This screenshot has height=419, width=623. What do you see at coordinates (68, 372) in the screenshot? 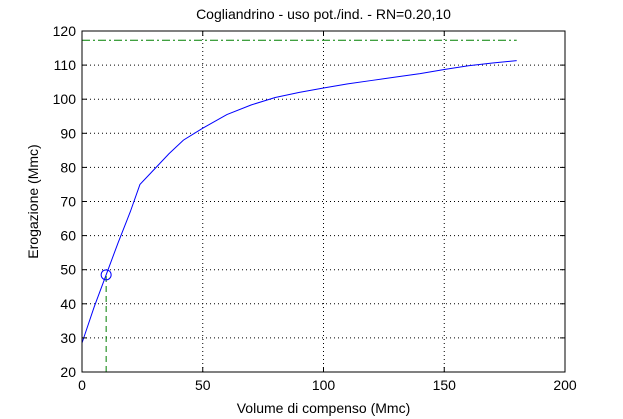
I see `y-tick-label: 20` at bounding box center [68, 372].